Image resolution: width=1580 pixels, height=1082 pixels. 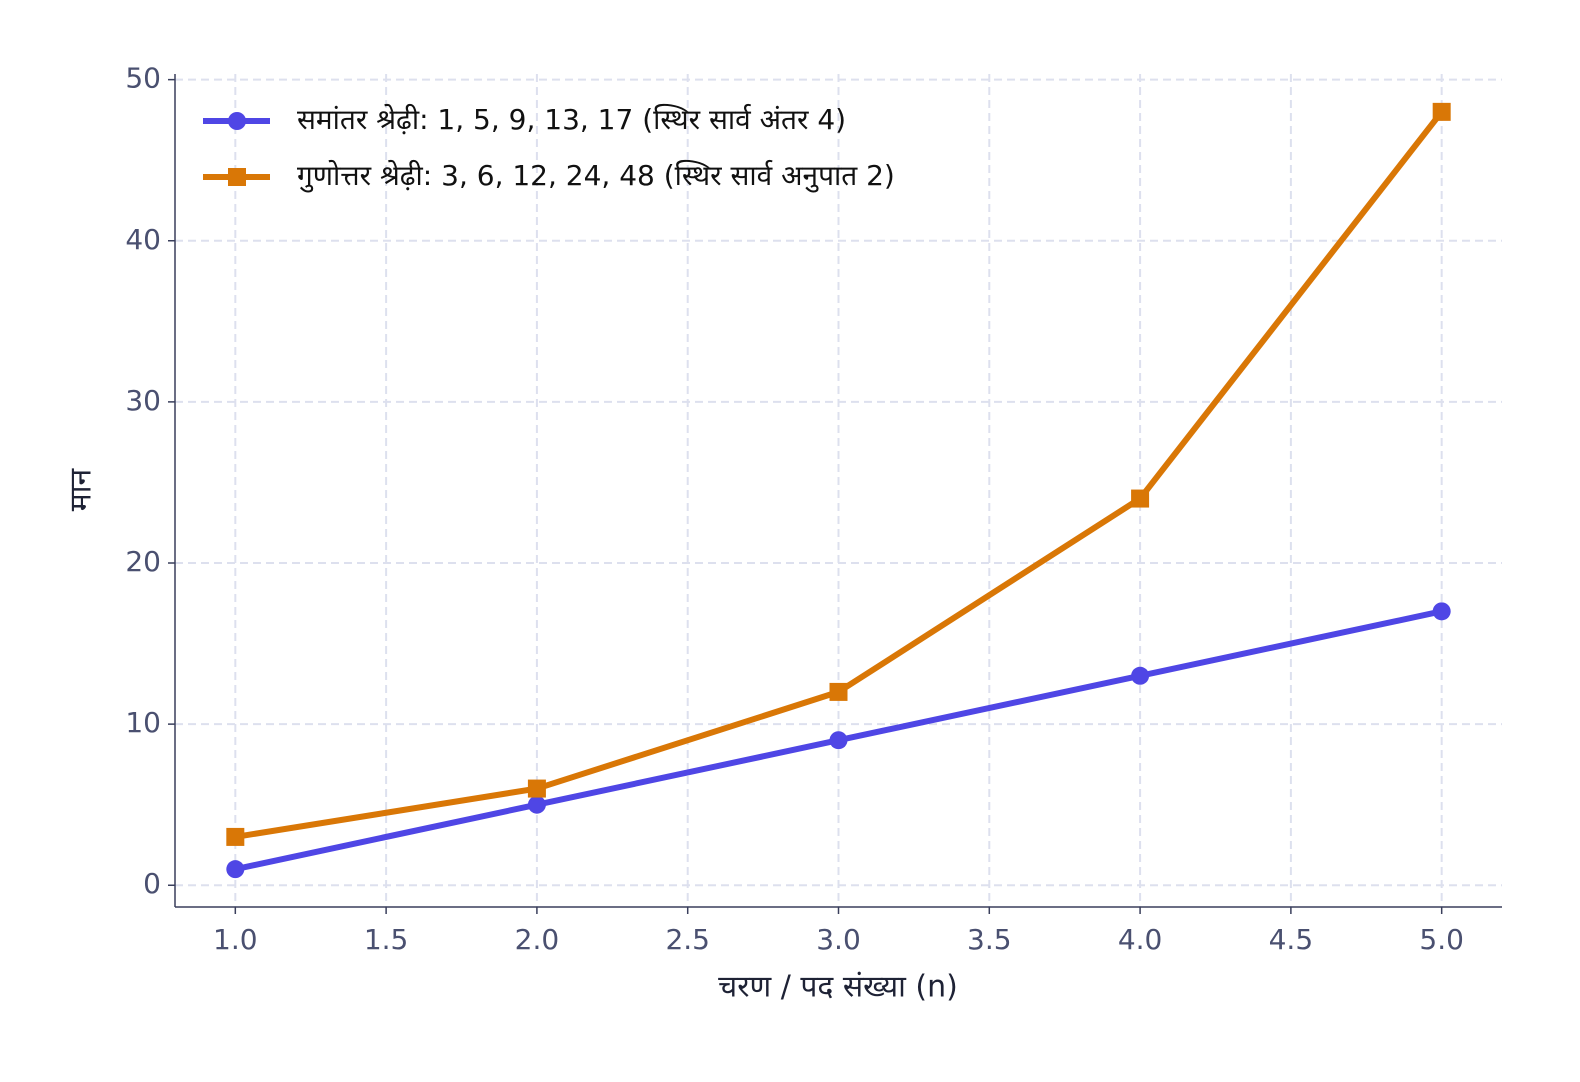 I want to click on y-tick-label: 50, so click(x=143, y=78).